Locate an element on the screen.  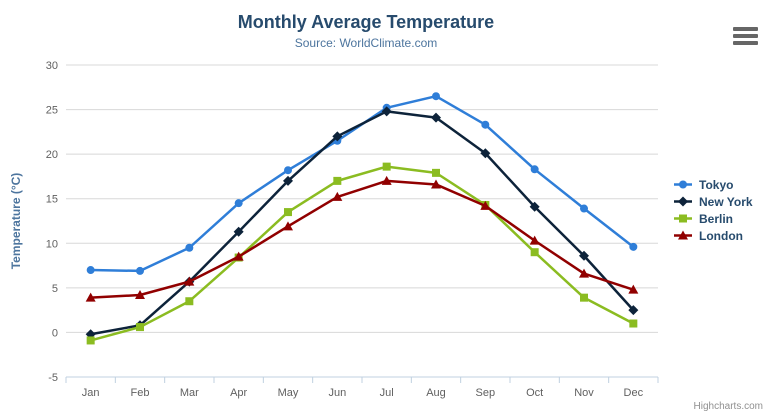
y-tick-label: 20 is located at coordinates (52, 155).